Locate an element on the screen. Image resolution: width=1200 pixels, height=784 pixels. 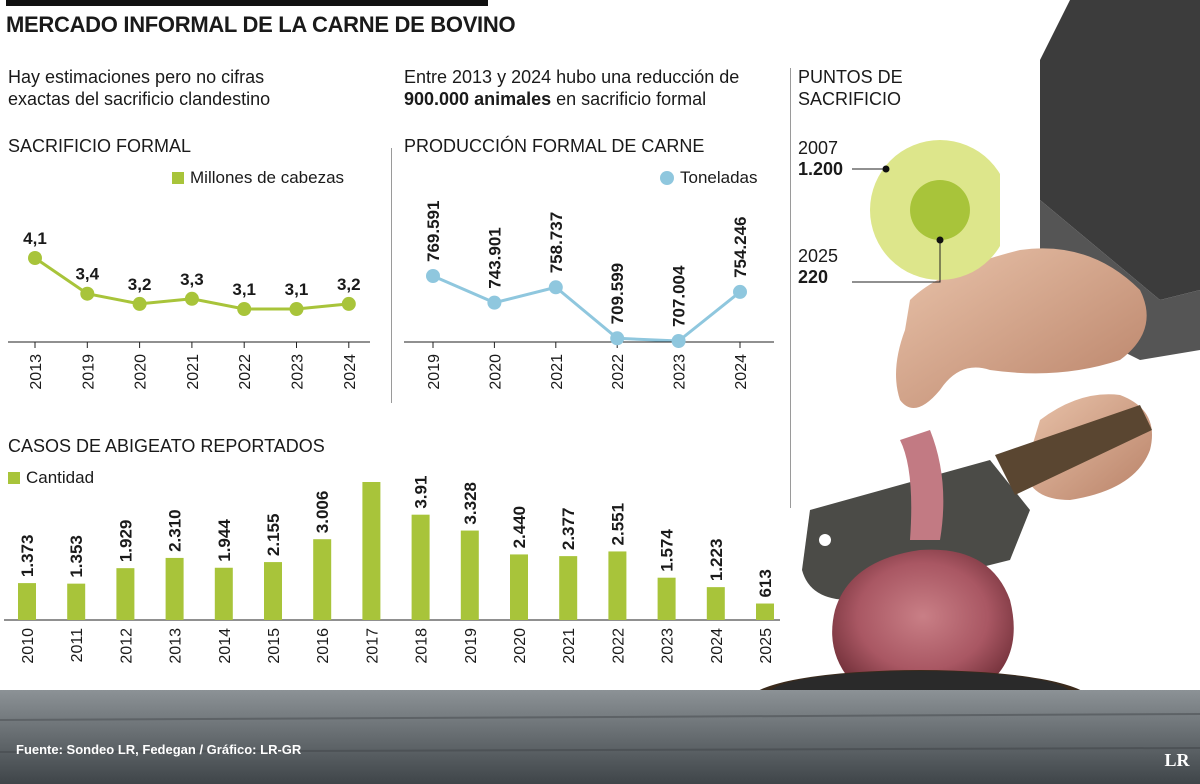
chart3-tick-label: 2018 is located at coordinates (422, 646).